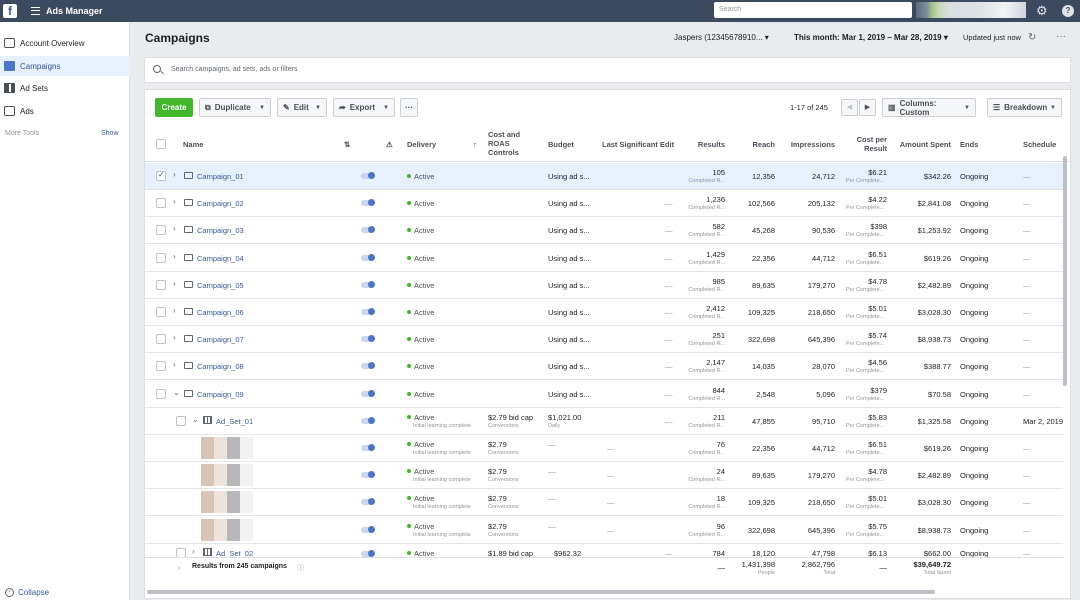  What do you see at coordinates (193, 144) in the screenshot?
I see `col-name: Name` at bounding box center [193, 144].